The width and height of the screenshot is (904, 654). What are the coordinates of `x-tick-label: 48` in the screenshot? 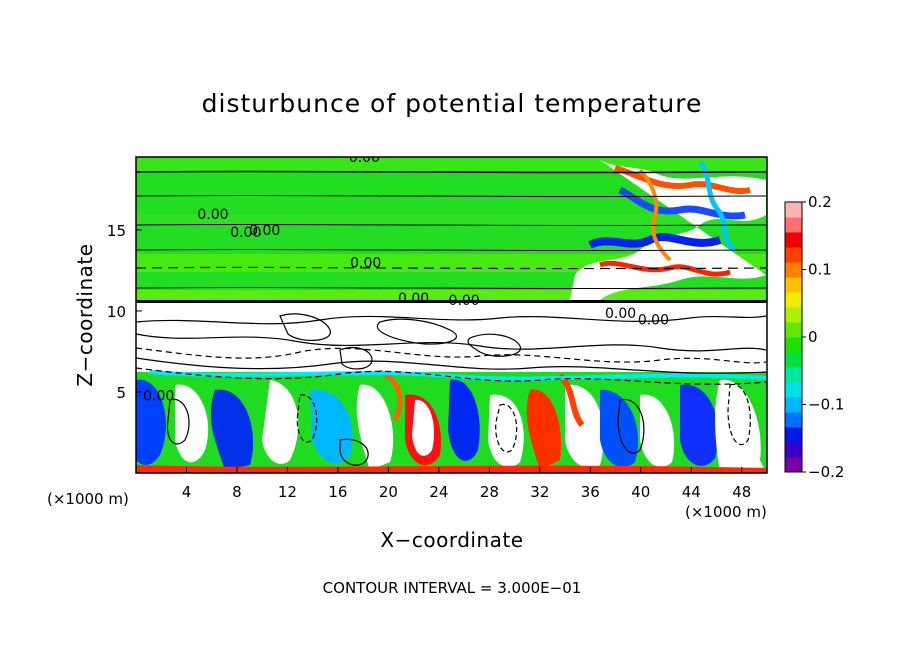 It's located at (741, 492).